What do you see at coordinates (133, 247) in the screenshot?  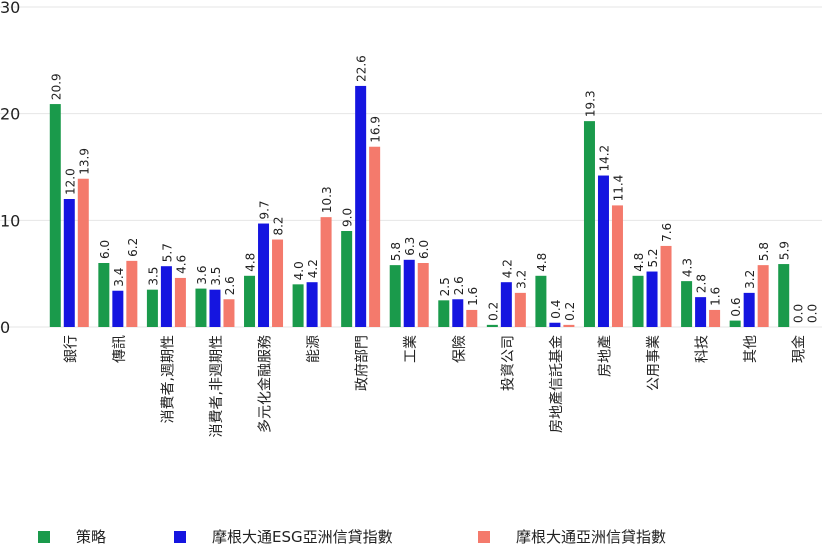 I see `data-label: 6.2` at bounding box center [133, 247].